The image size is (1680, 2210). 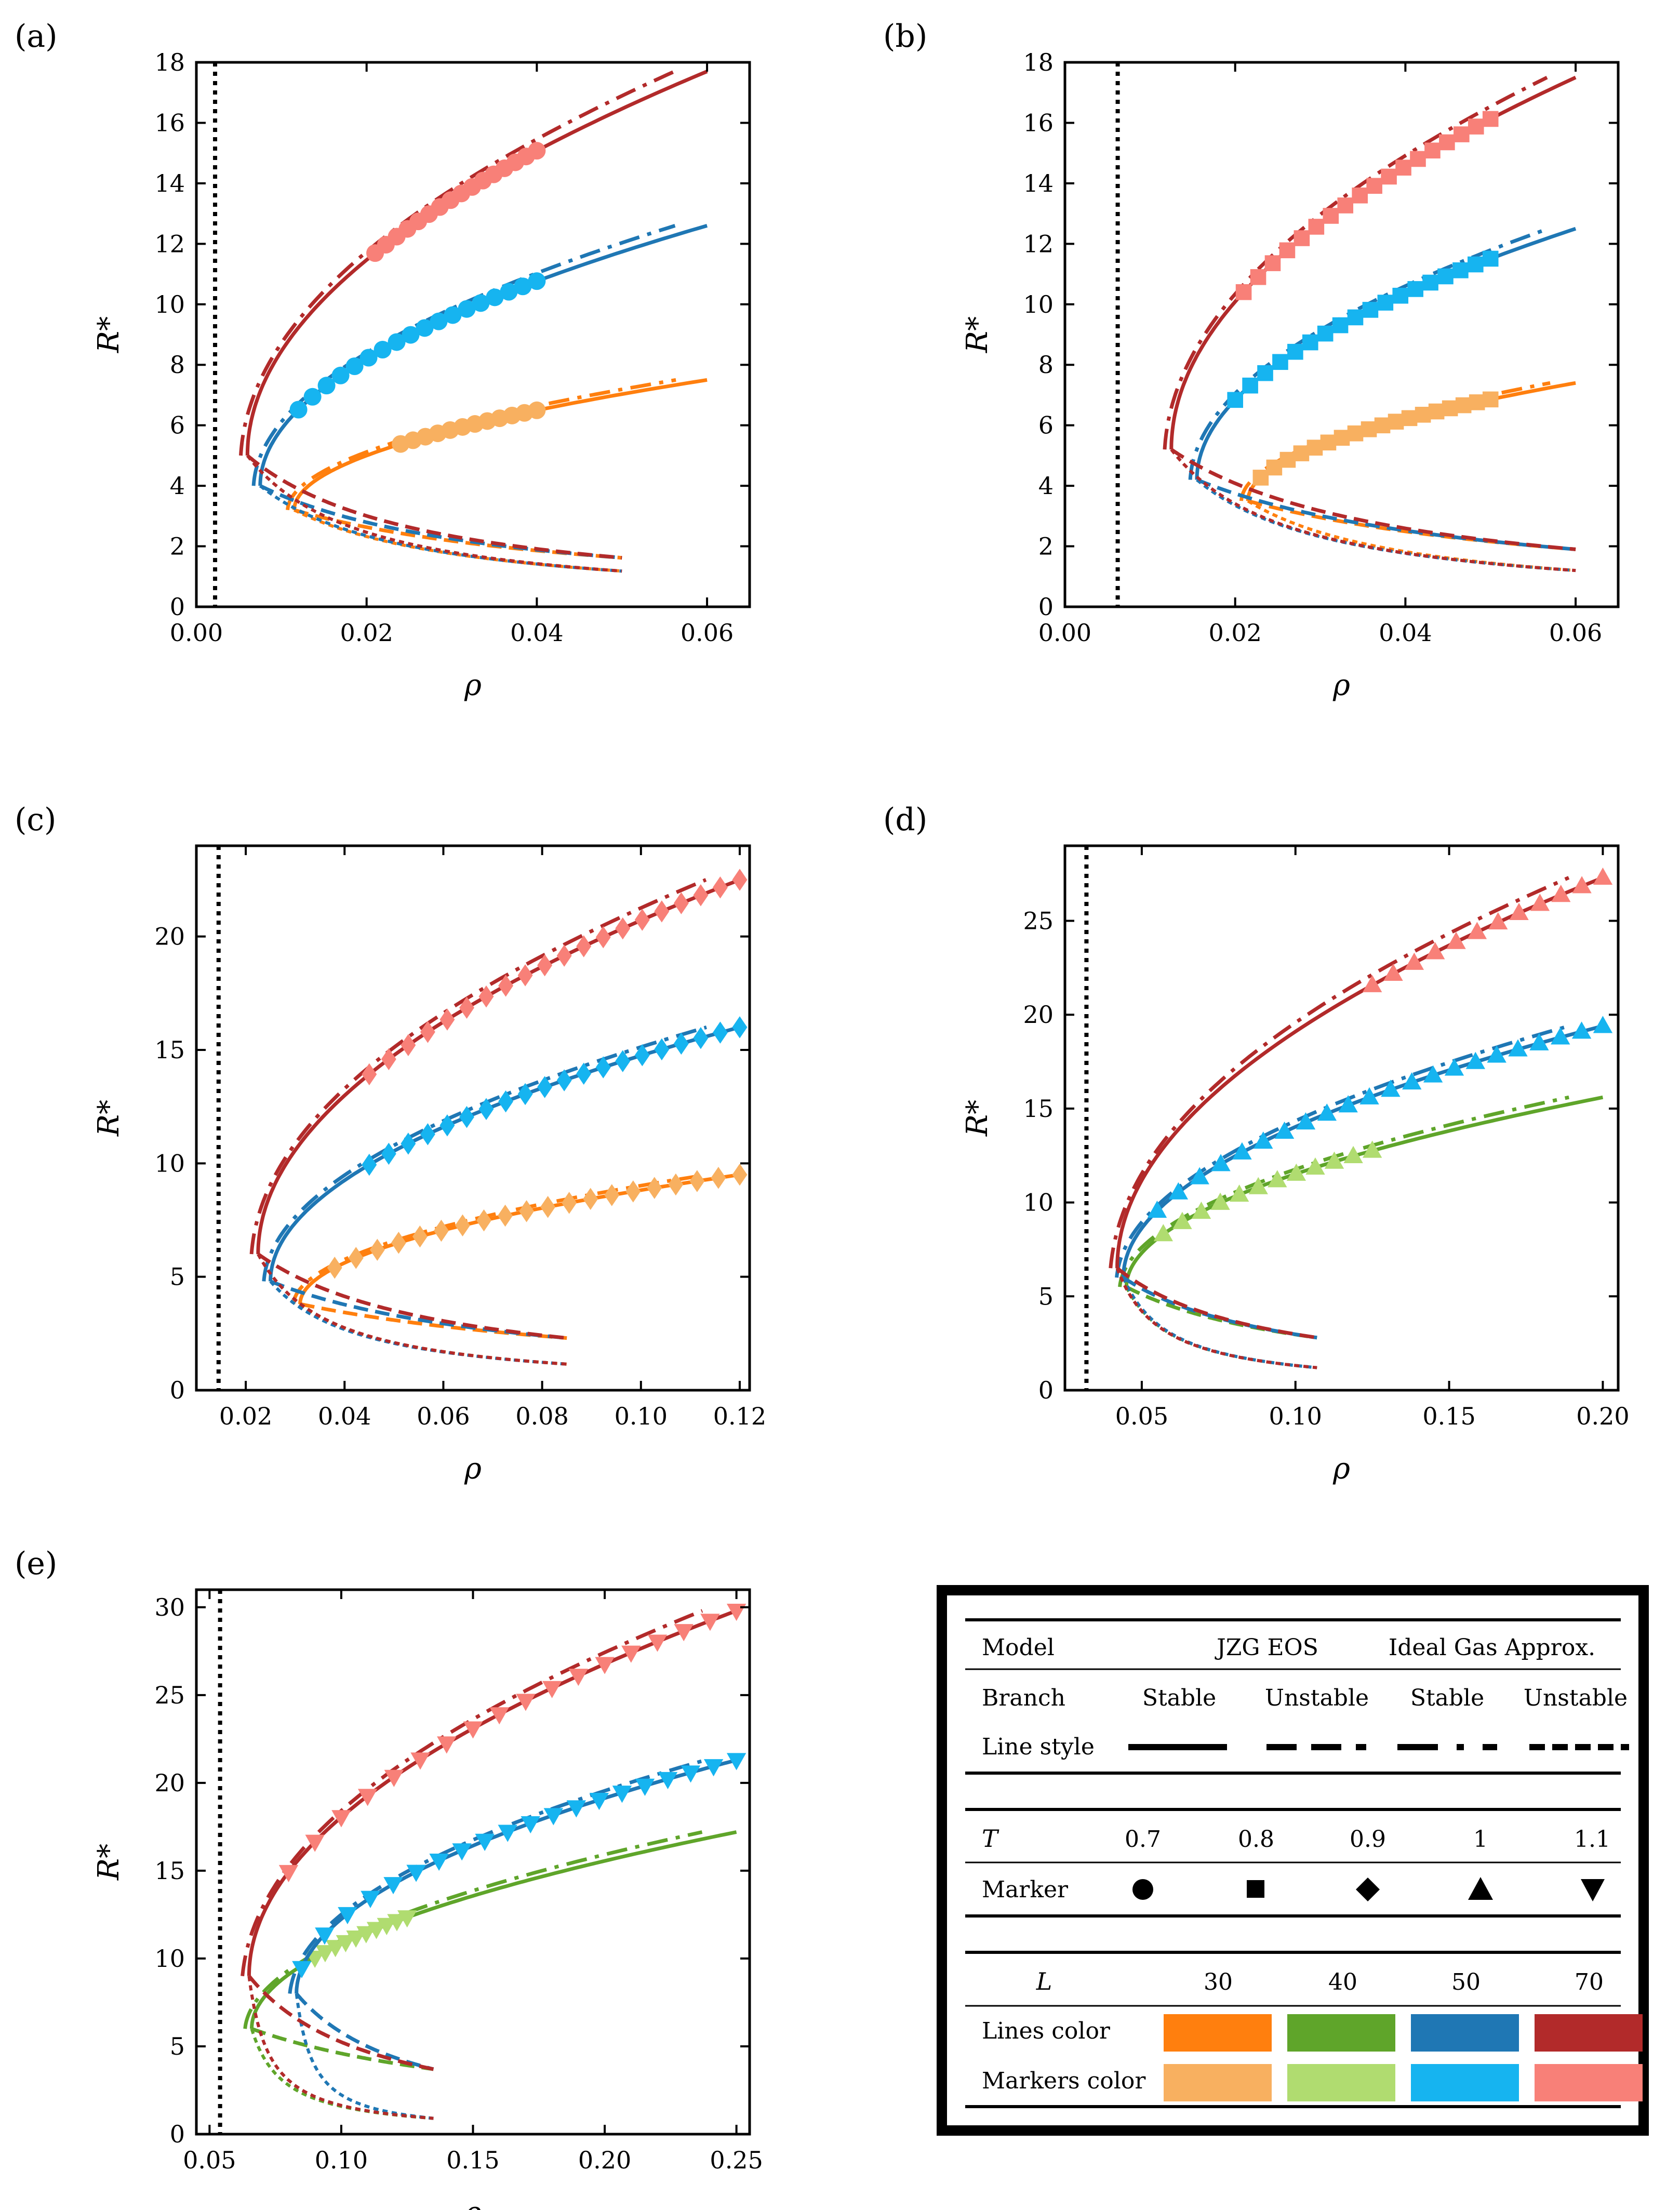 I want to click on legend-T-value-1: 0.7, so click(x=1143, y=1839).